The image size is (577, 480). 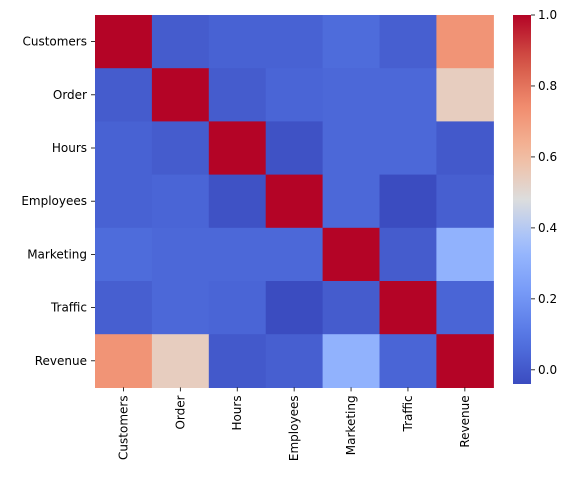 I want to click on x-tick-label: Hours, so click(x=237, y=412).